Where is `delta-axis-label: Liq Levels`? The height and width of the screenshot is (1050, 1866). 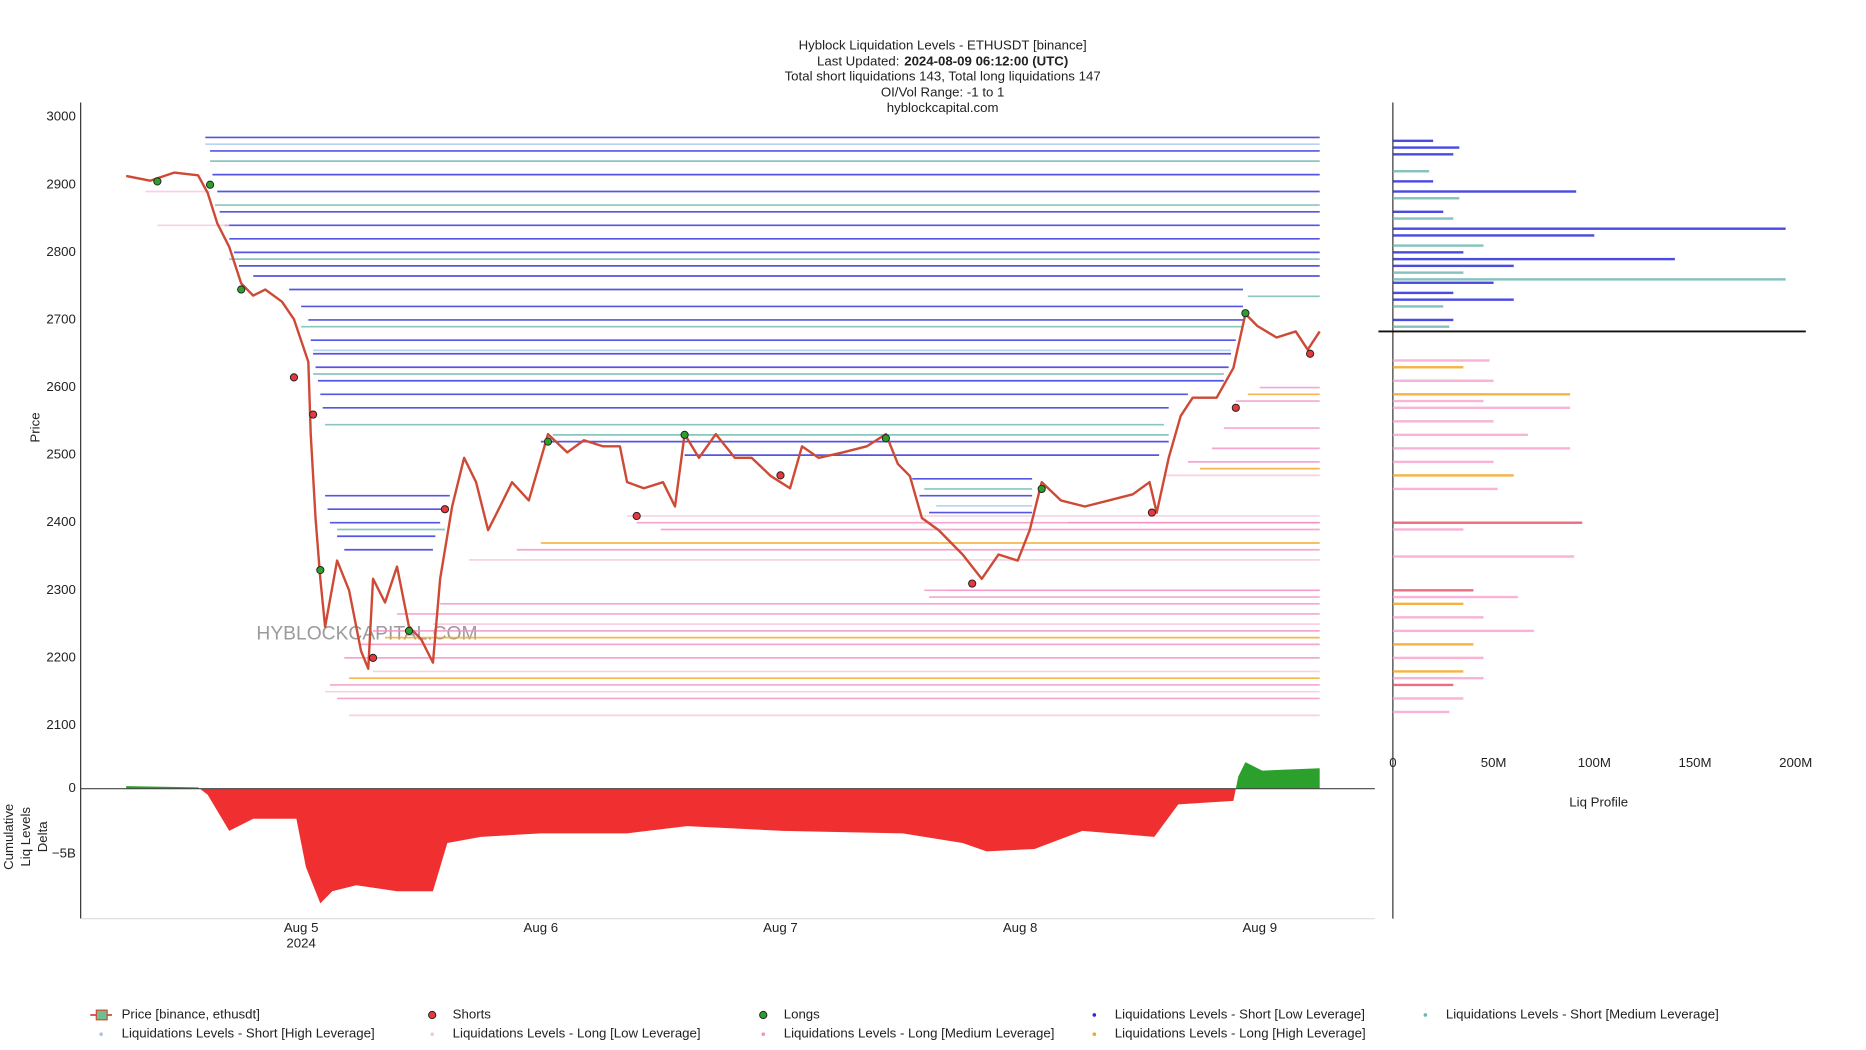 delta-axis-label: Liq Levels is located at coordinates (25, 837).